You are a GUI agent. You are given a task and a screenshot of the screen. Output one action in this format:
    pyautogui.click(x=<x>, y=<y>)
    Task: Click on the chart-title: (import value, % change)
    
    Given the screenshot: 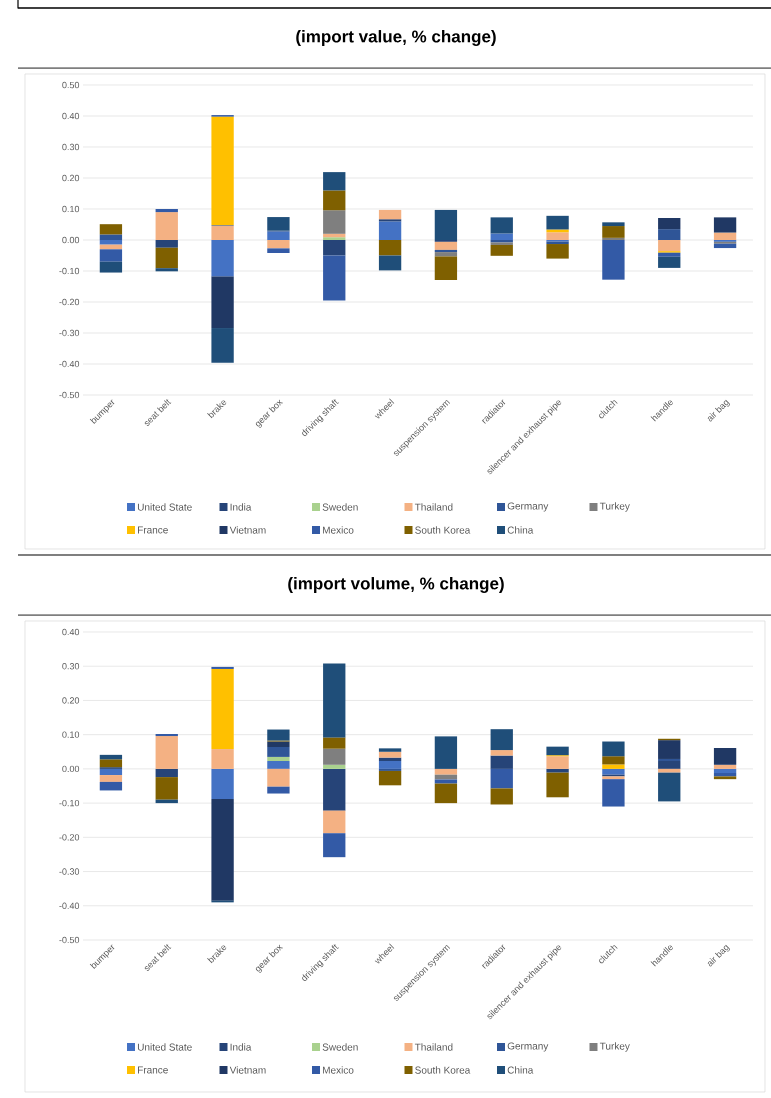 What is the action you would take?
    pyautogui.click(x=396, y=38)
    